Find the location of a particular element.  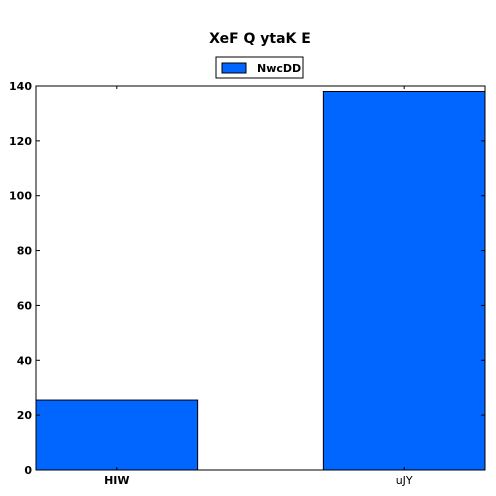

y-tick-label-60: 60 is located at coordinates (25, 305).